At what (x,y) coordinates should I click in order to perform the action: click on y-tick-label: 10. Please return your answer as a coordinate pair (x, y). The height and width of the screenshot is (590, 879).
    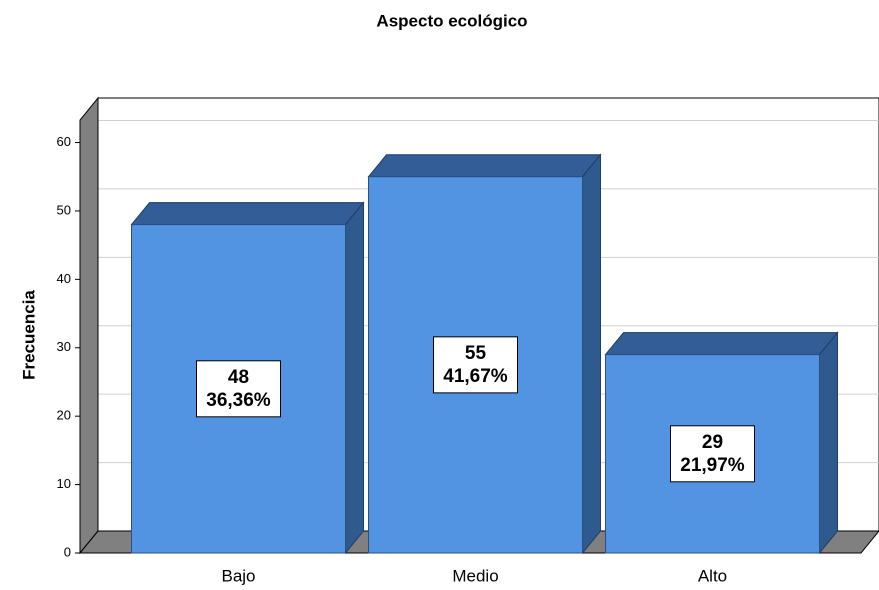
    Looking at the image, I should click on (64, 483).